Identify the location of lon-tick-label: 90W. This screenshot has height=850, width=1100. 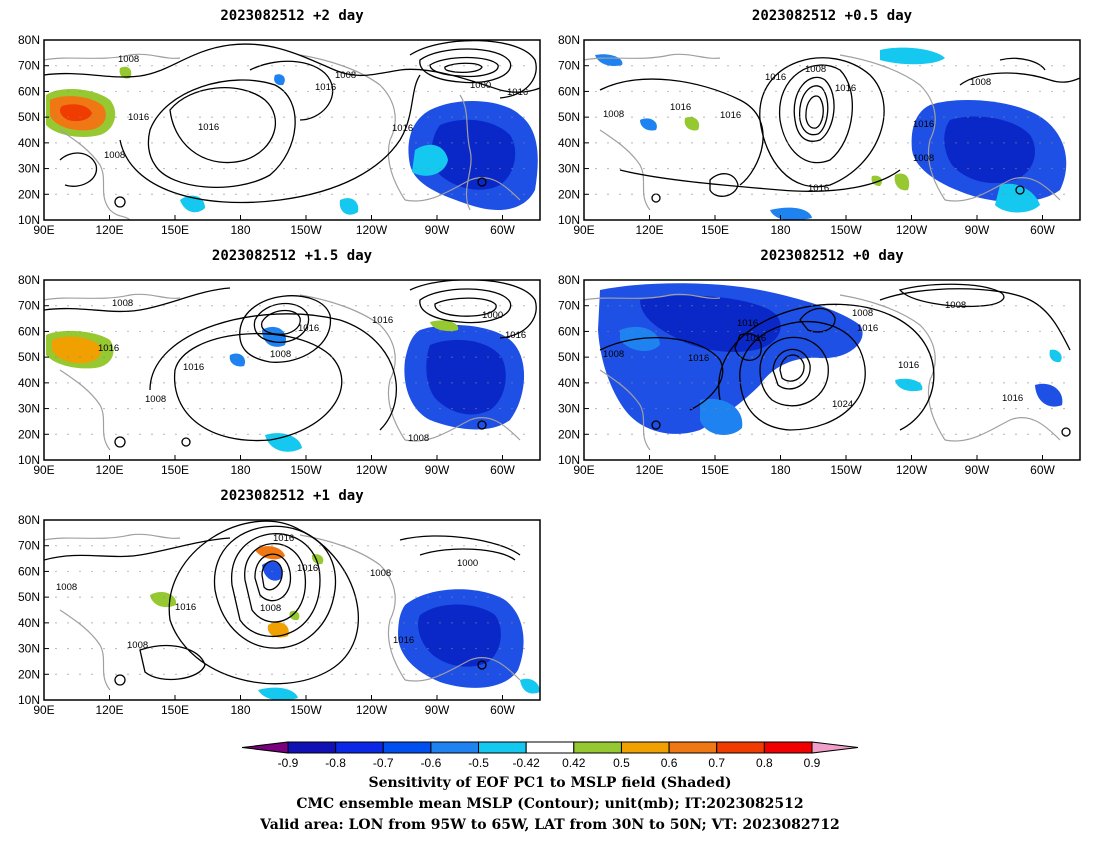
(437, 230).